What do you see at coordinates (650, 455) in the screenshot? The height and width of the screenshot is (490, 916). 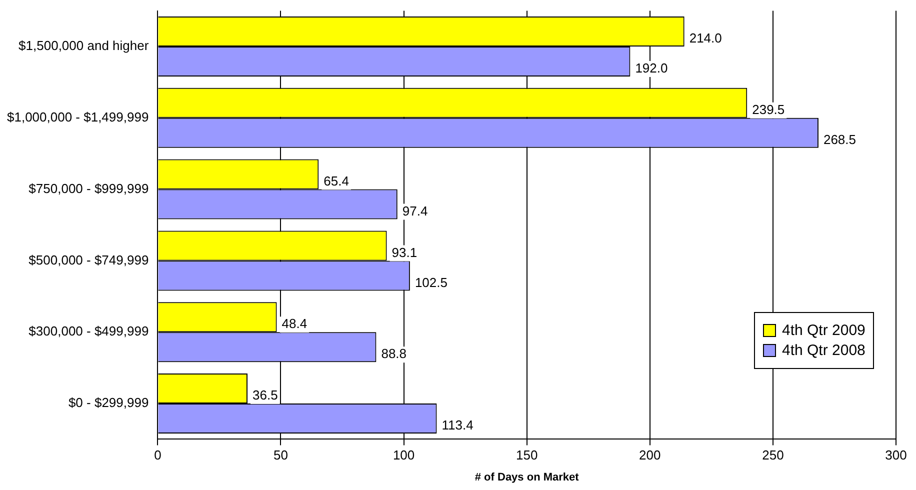 I see `x-tick-label: 200` at bounding box center [650, 455].